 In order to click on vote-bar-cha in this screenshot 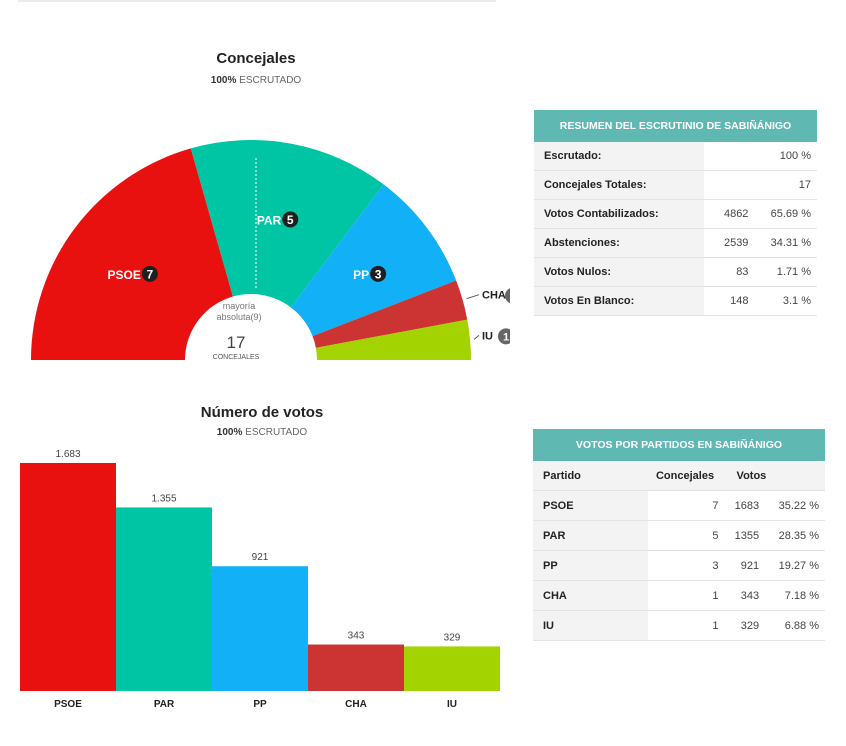, I will do `click(356, 667)`.